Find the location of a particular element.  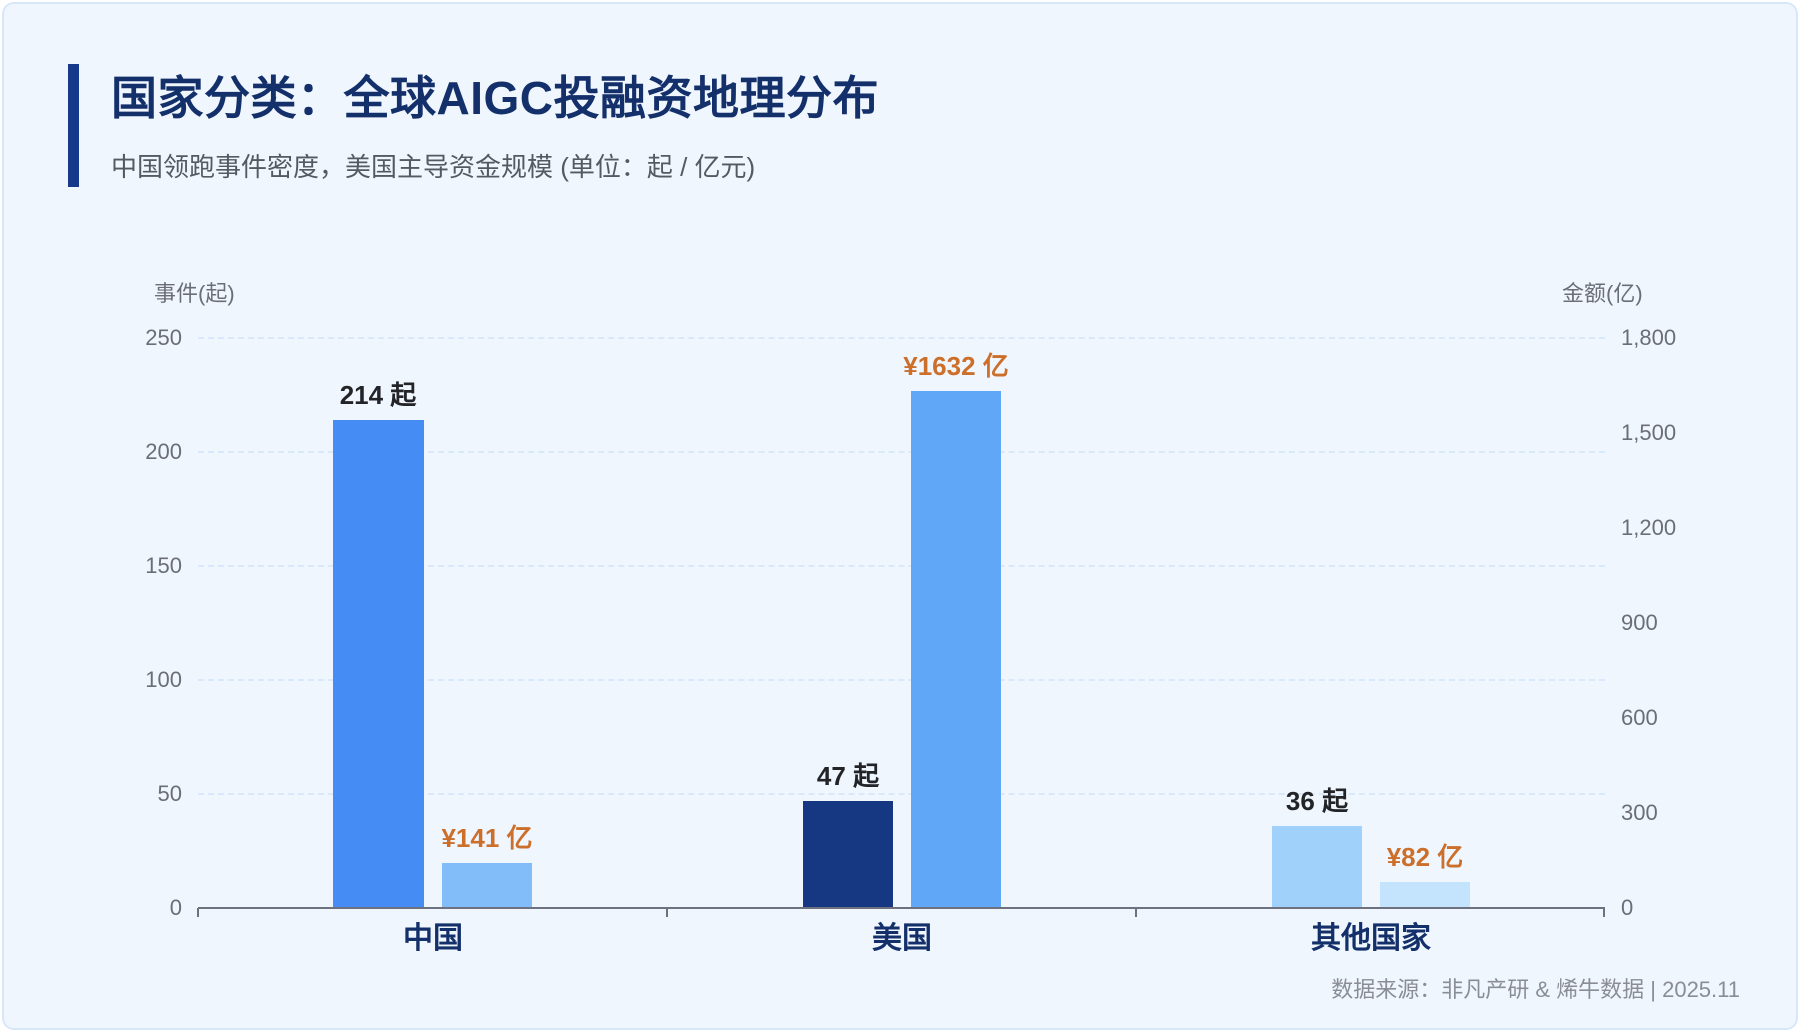

bar-china-events is located at coordinates (378, 664).